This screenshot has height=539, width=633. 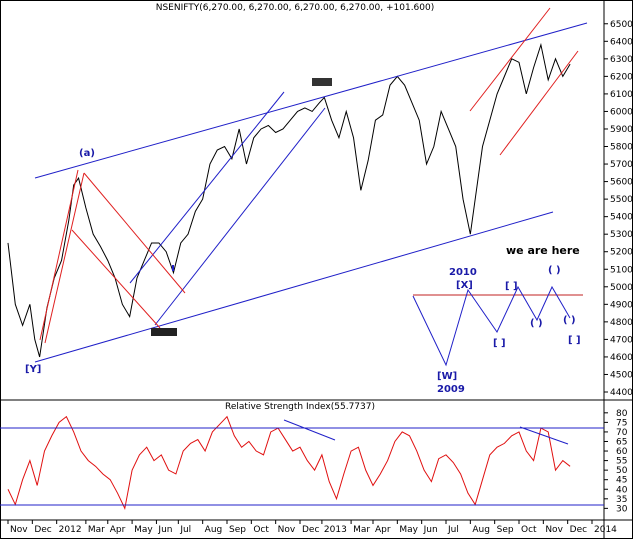 What do you see at coordinates (621, 218) in the screenshot?
I see `price-tick-label: 5400` at bounding box center [621, 218].